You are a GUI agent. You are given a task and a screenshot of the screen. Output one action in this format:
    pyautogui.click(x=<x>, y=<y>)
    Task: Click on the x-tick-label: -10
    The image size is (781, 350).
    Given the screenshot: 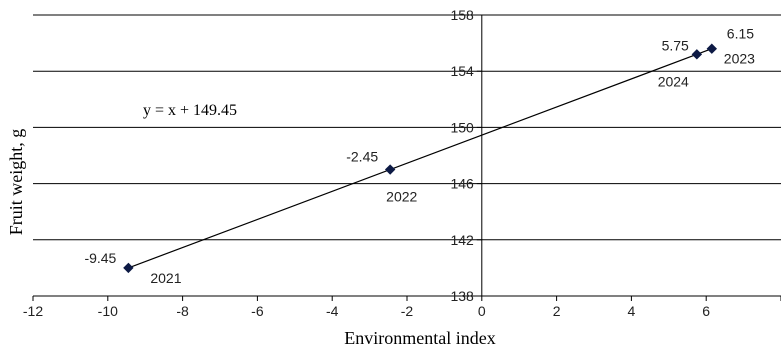 What is the action you would take?
    pyautogui.click(x=108, y=311)
    